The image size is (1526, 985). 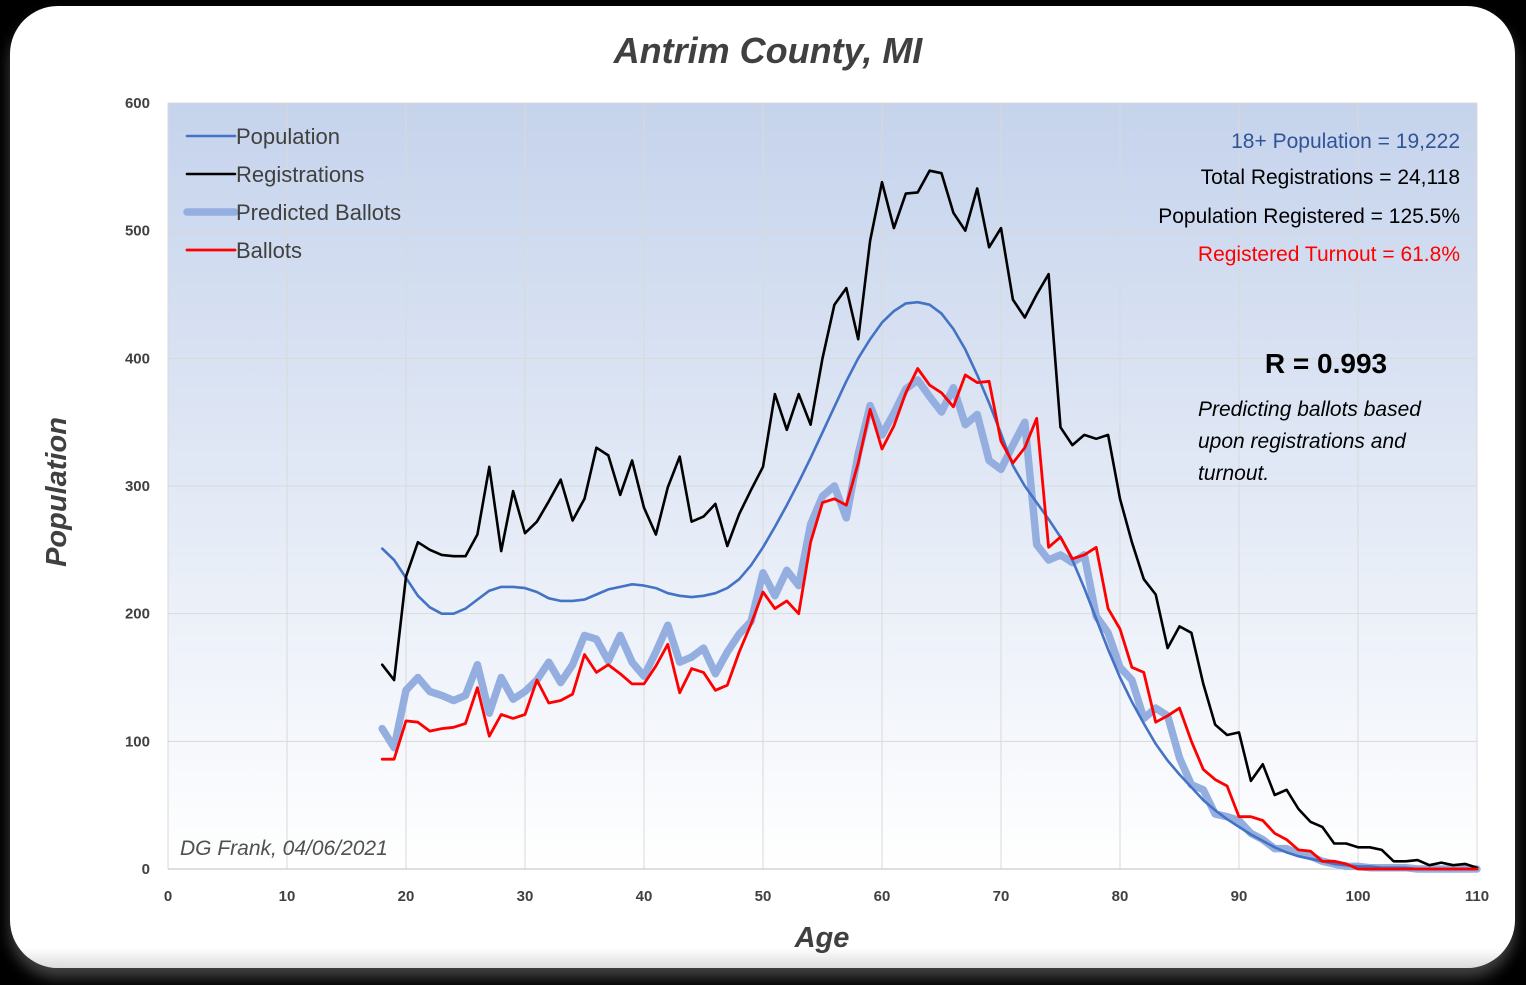 I want to click on y-tick-label: 600, so click(x=137, y=103).